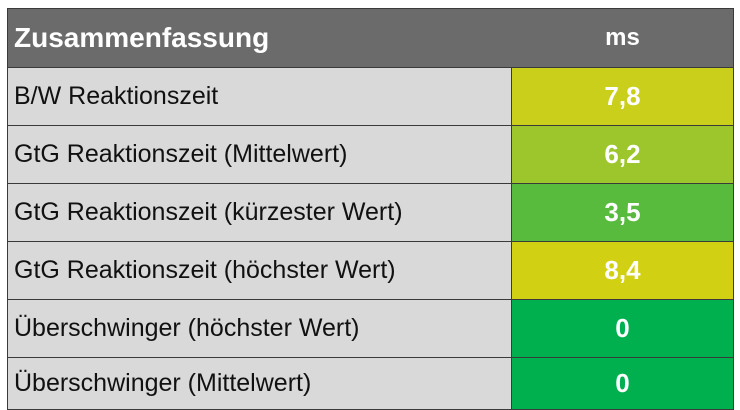 This screenshot has width=740, height=410. I want to click on table-row: Überschwinger (höchster Wert) 0, so click(370, 328).